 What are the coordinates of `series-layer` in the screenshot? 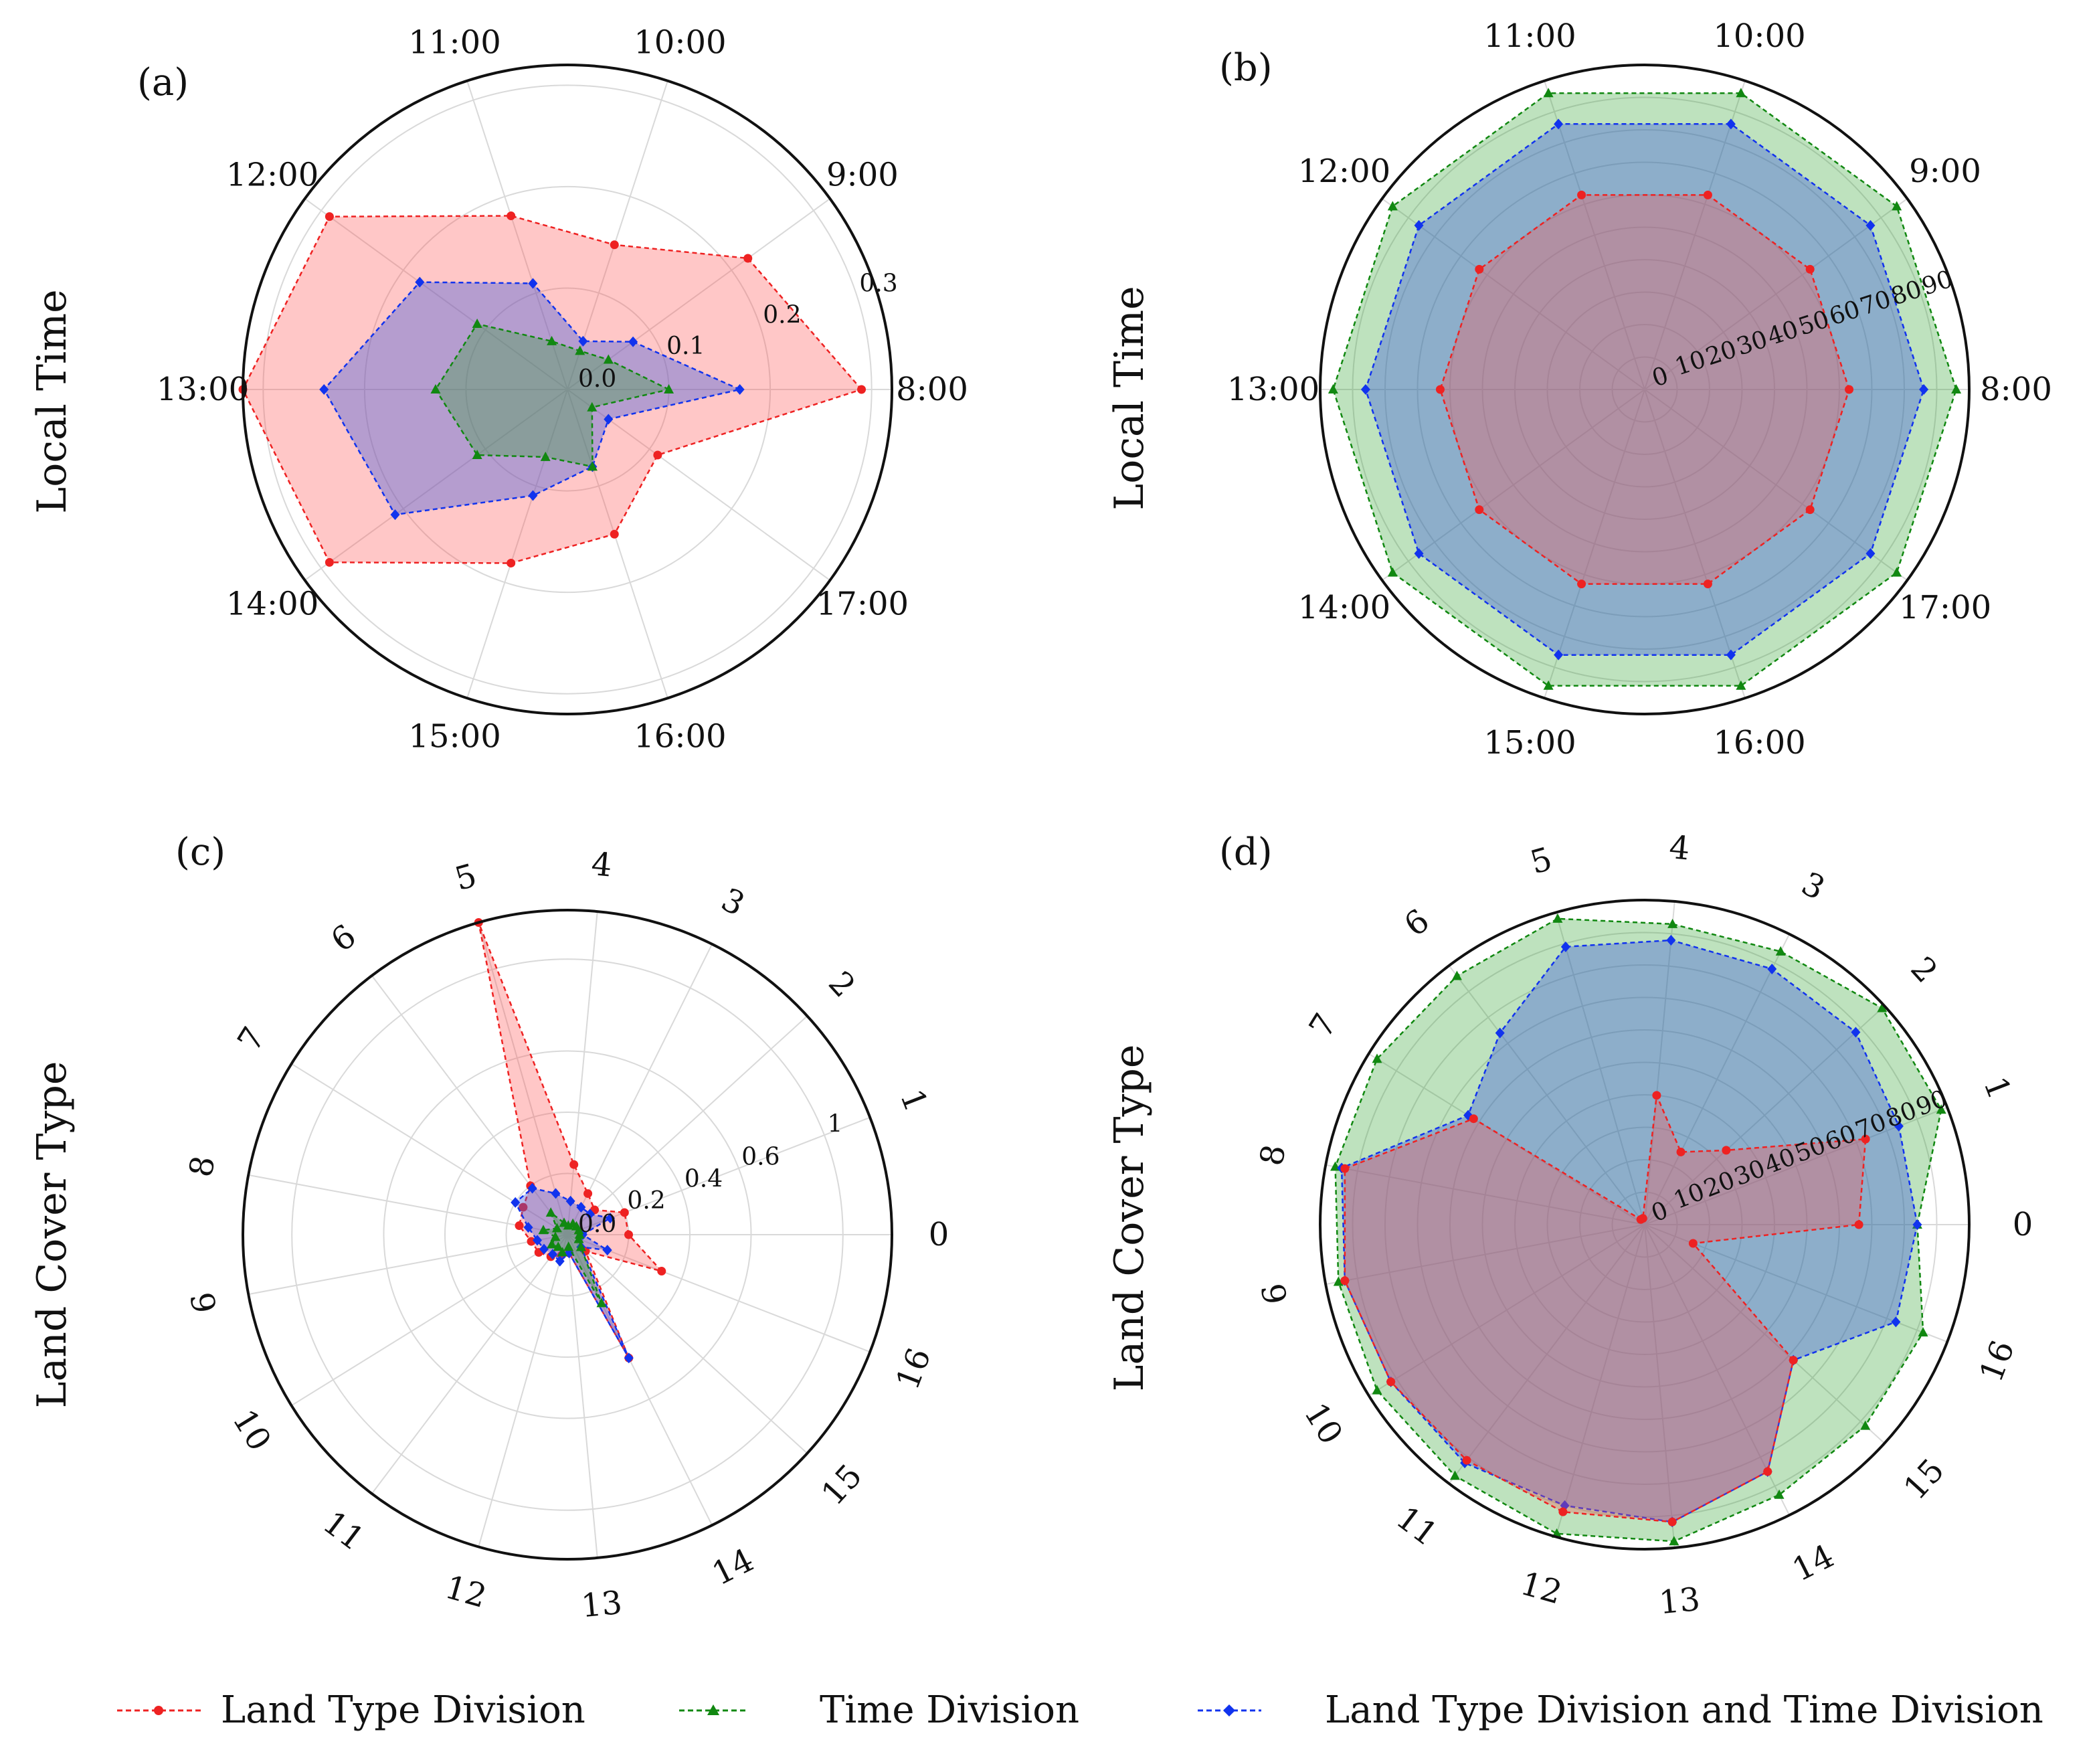 It's located at (552, 389).